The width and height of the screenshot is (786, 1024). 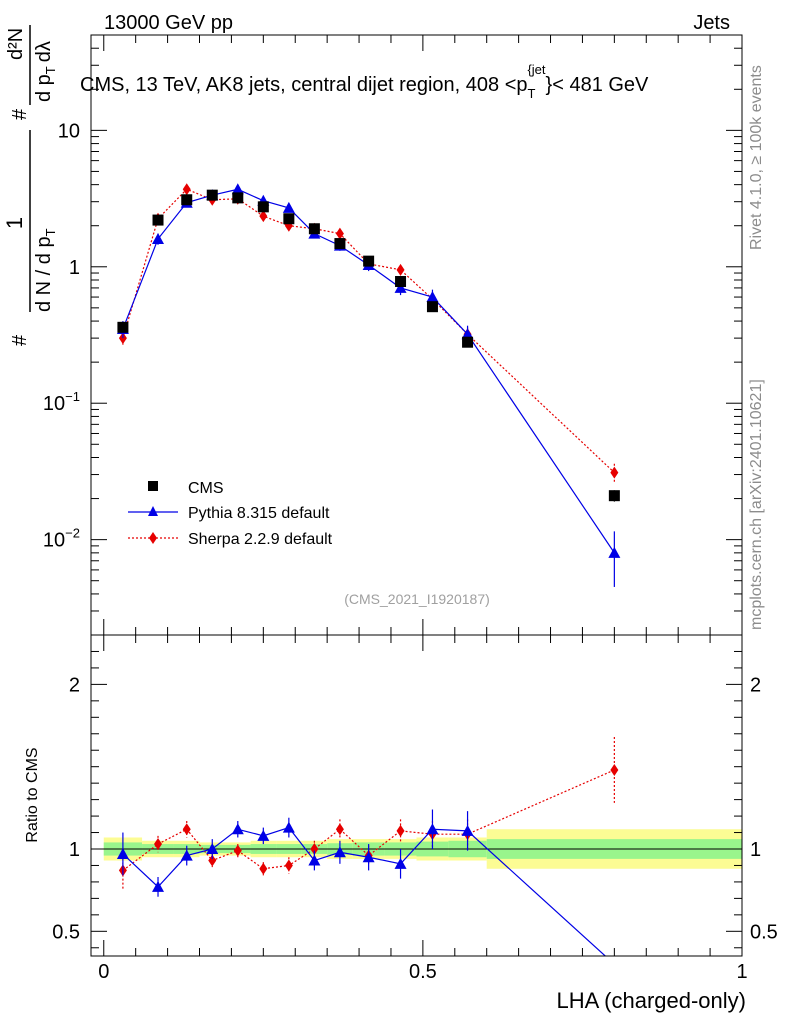 What do you see at coordinates (153, 538) in the screenshot?
I see `legend-marker-sherpa` at bounding box center [153, 538].